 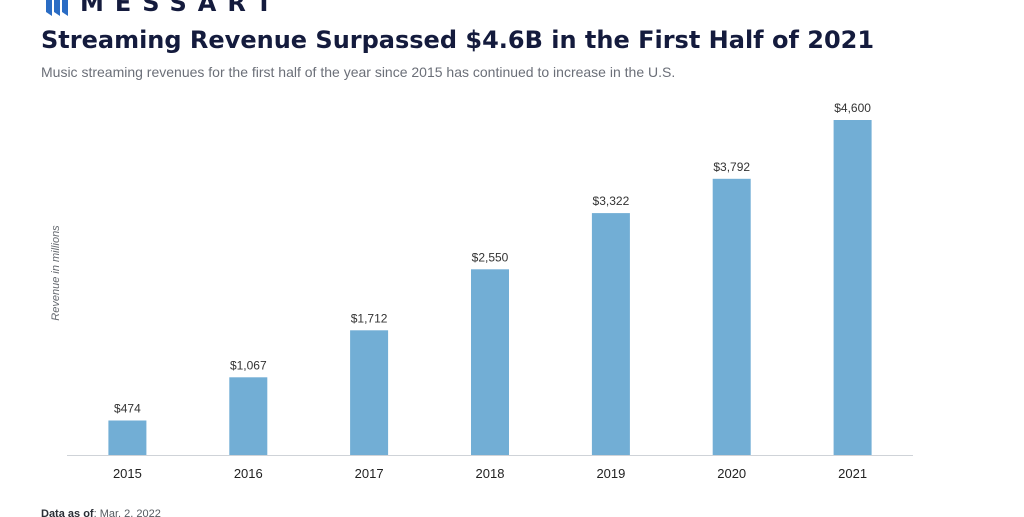 I want to click on x-tick-label-2015: 2015, so click(x=127, y=473).